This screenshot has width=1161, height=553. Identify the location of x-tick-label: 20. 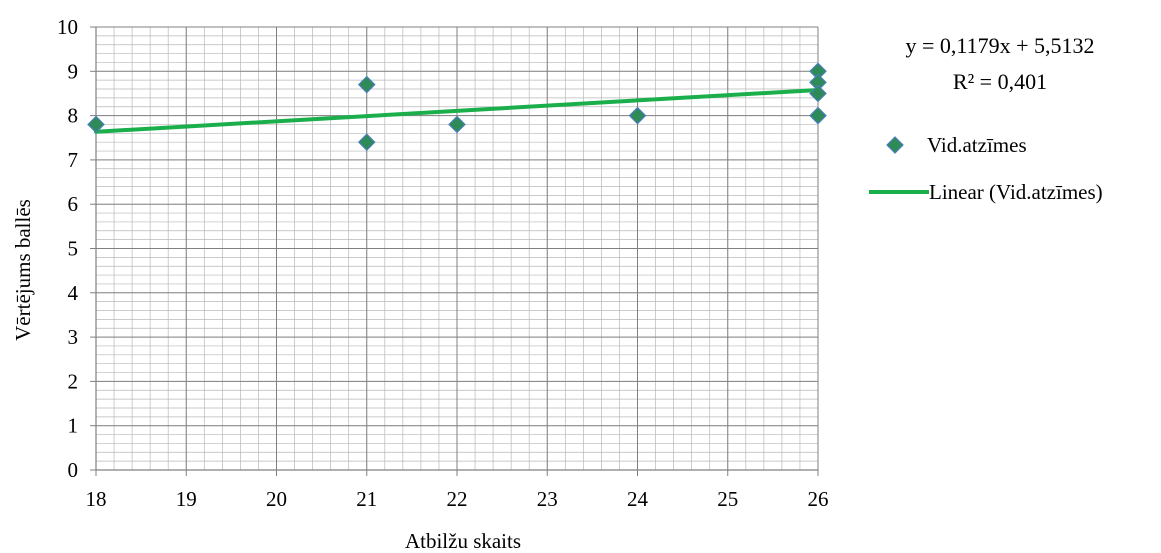
(276, 499).